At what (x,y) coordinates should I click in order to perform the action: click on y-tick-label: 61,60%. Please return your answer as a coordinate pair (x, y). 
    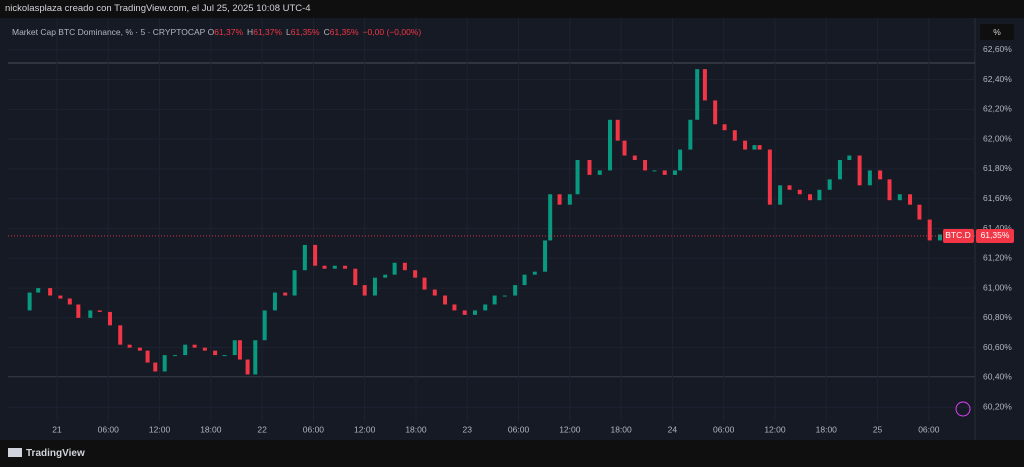
    Looking at the image, I should click on (997, 198).